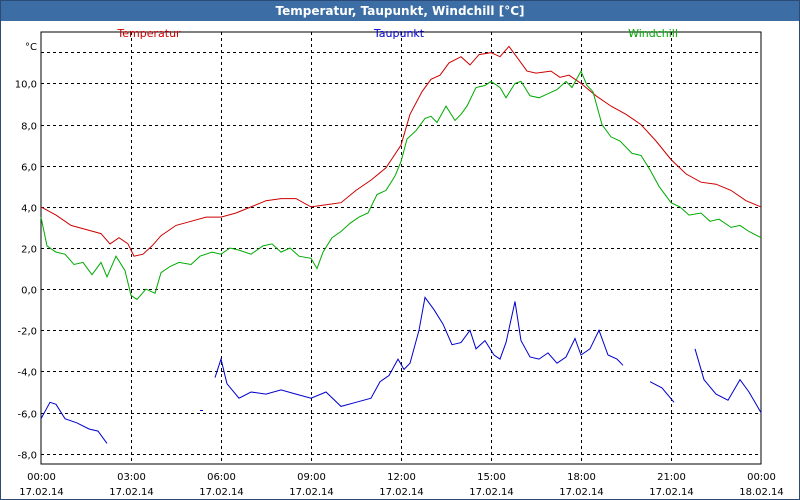  What do you see at coordinates (221, 477) in the screenshot?
I see `x-tick-time: 06:00` at bounding box center [221, 477].